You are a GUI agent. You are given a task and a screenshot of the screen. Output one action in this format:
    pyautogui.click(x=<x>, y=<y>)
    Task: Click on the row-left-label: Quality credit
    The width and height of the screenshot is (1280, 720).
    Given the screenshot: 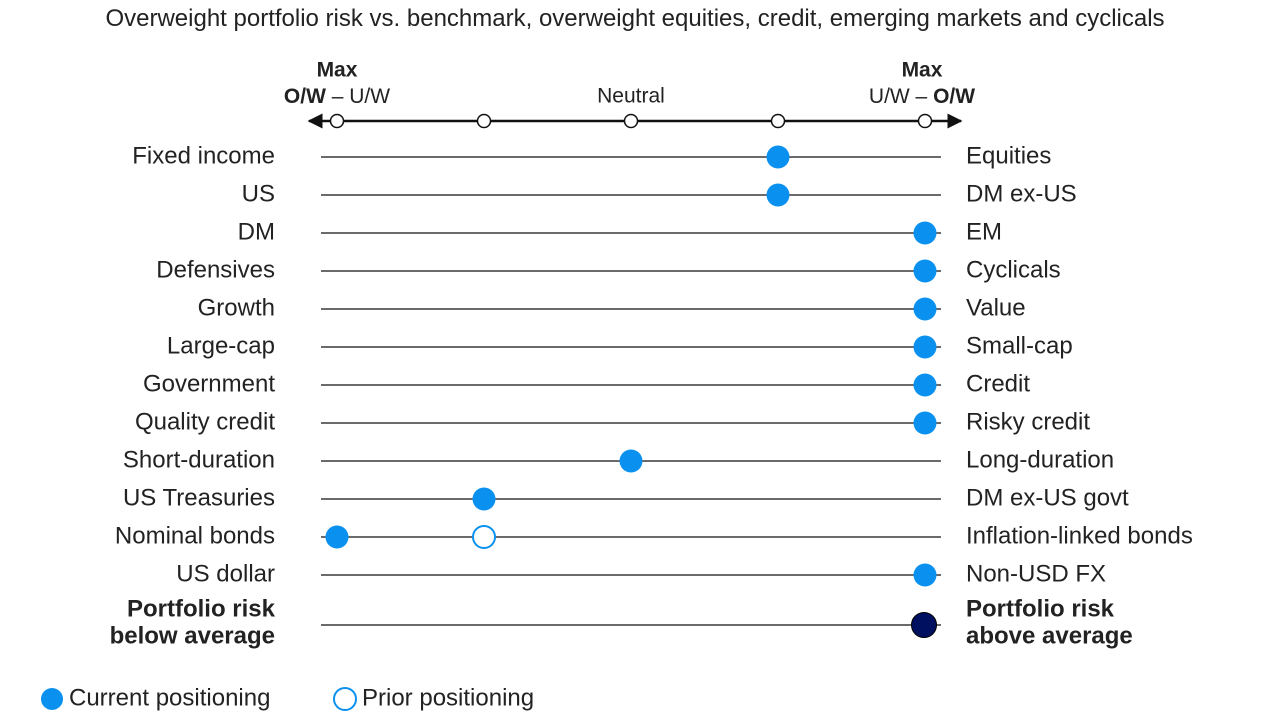 What is the action you would take?
    pyautogui.click(x=205, y=422)
    